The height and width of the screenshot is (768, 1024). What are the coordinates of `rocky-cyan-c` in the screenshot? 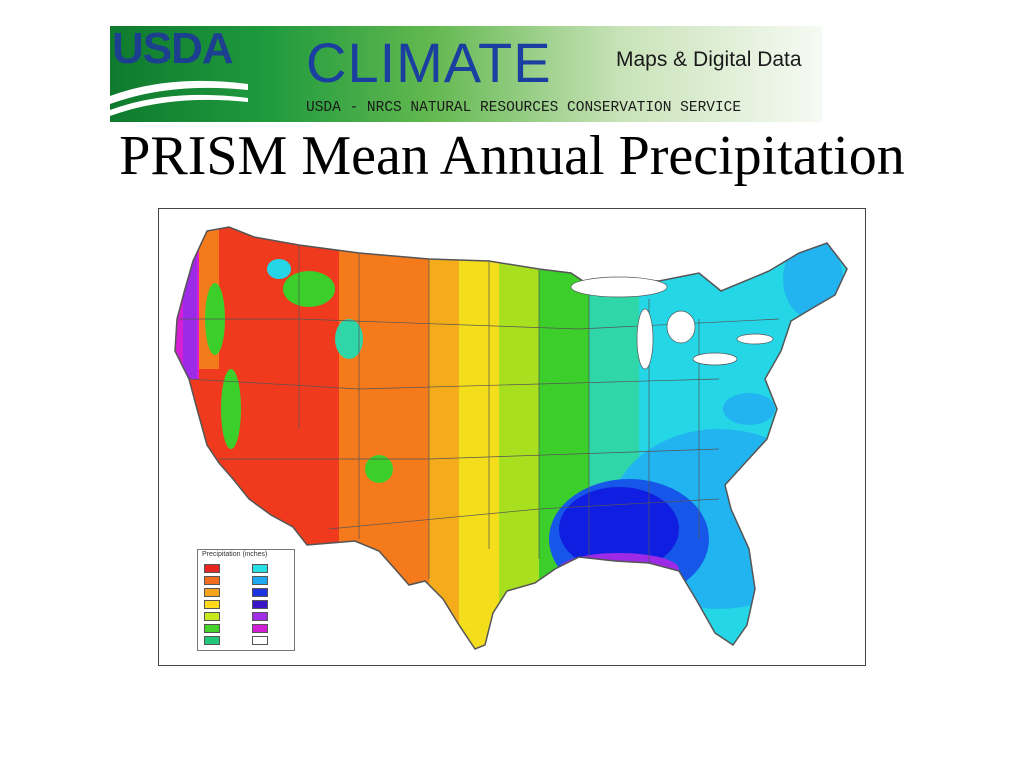 It's located at (279, 269).